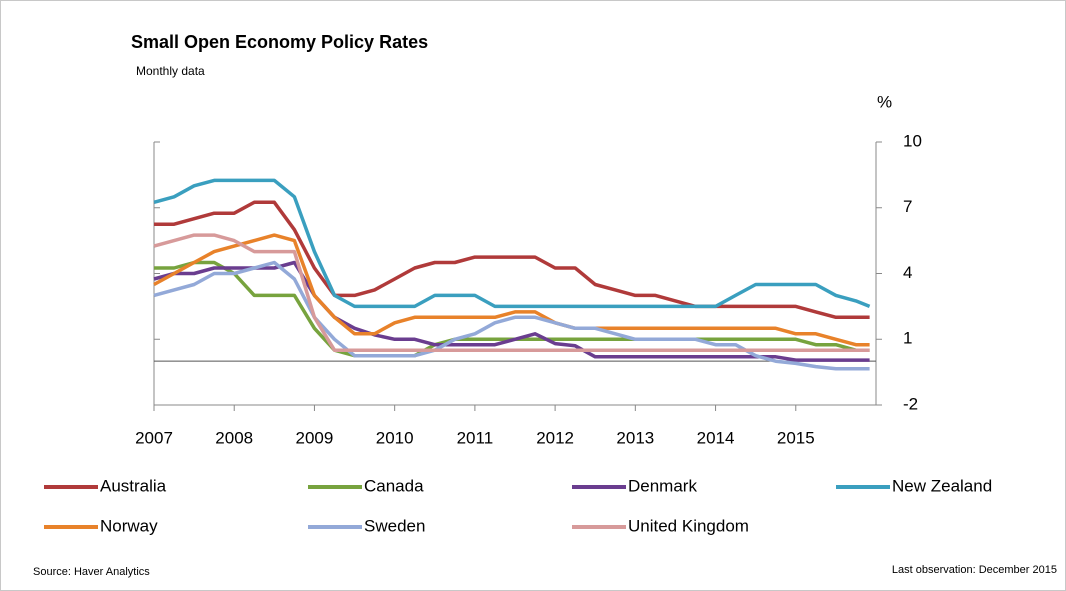 This screenshot has width=1066, height=591. Describe the element at coordinates (912, 140) in the screenshot. I see `y-tick-label: 10` at that location.